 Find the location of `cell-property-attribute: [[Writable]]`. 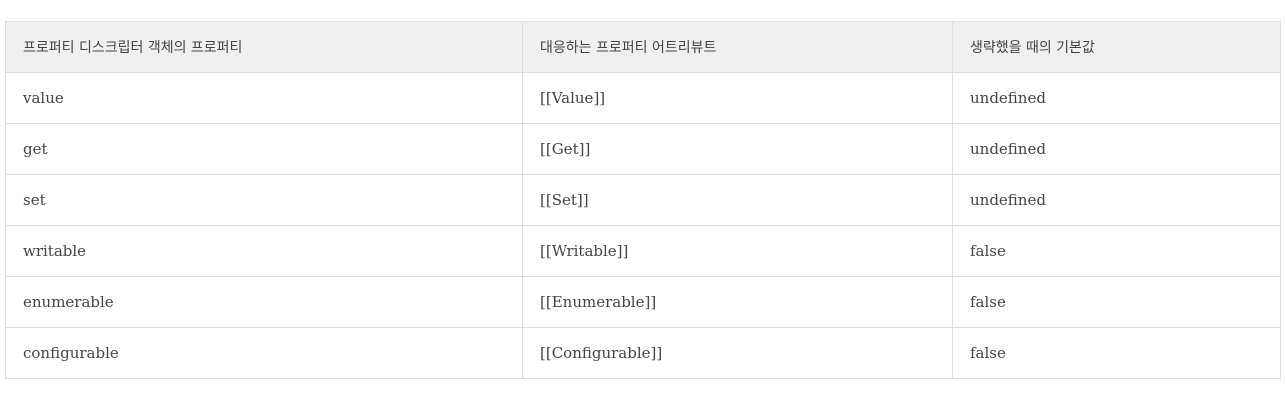

cell-property-attribute: [[Writable]] is located at coordinates (737, 251).